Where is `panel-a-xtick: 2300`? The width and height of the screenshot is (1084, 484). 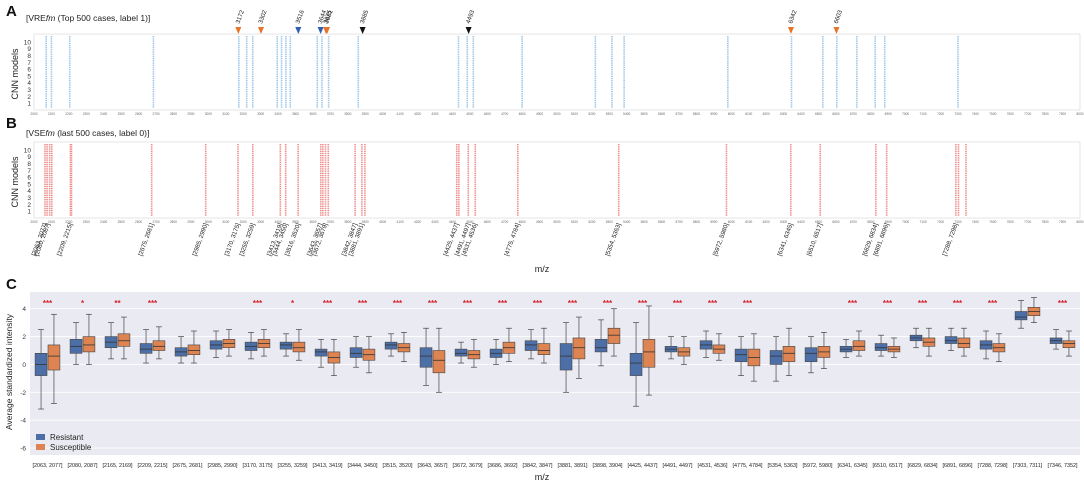
panel-a-xtick: 2300 is located at coordinates (86, 114).